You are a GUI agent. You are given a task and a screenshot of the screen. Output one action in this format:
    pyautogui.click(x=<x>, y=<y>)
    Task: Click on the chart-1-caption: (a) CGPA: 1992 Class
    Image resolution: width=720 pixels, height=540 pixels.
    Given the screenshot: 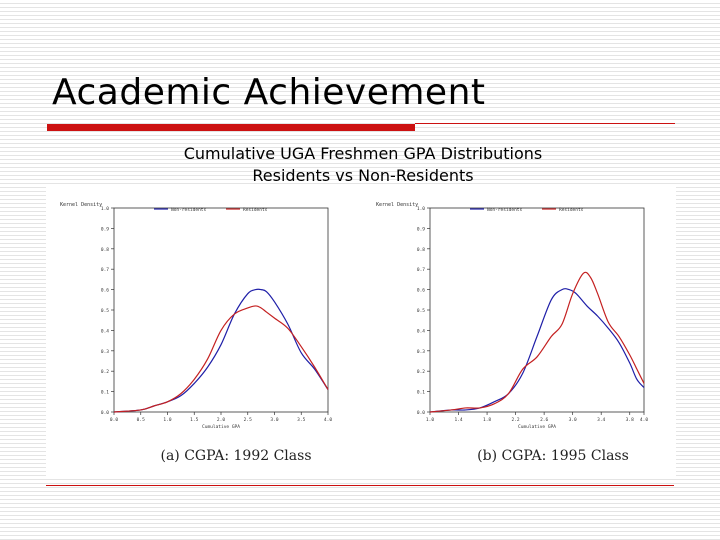 What is the action you would take?
    pyautogui.click(x=235, y=456)
    